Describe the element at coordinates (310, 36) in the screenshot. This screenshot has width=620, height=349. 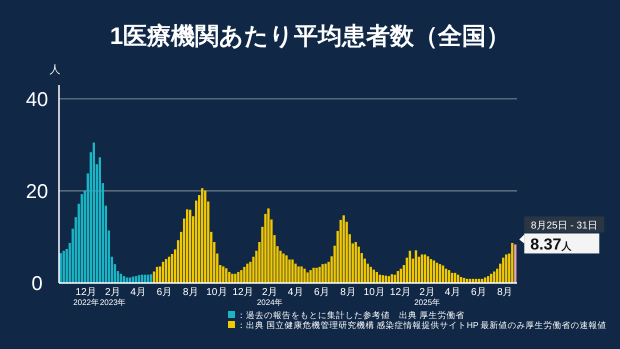
I see `chart-title: 1医療機関あたり平均患者数（全国）` at that location.